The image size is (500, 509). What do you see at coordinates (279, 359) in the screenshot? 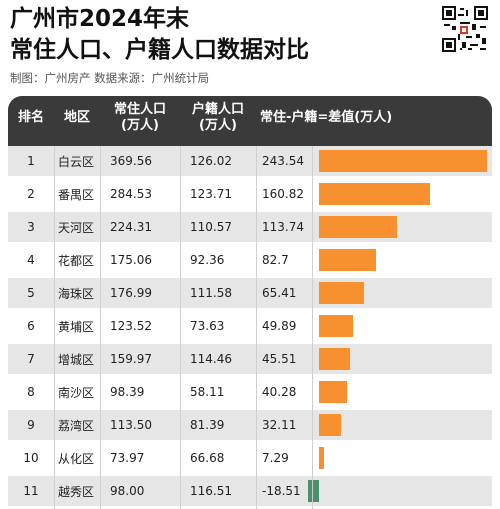
I see `difference-cell: 45.51` at bounding box center [279, 359].